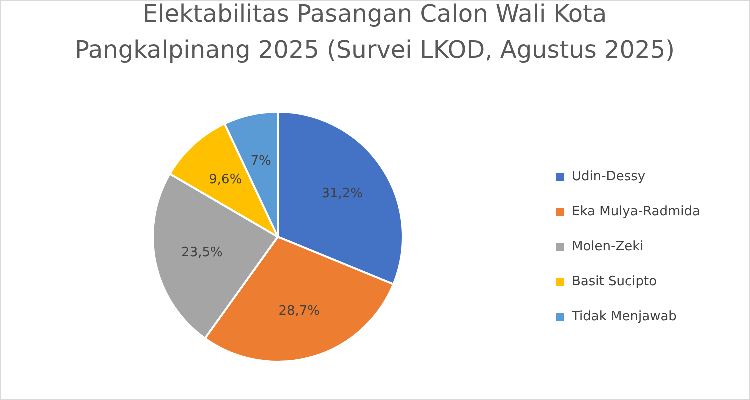 This screenshot has height=400, width=750. Describe the element at coordinates (624, 317) in the screenshot. I see `legend-label: Tidak Menjawab` at that location.